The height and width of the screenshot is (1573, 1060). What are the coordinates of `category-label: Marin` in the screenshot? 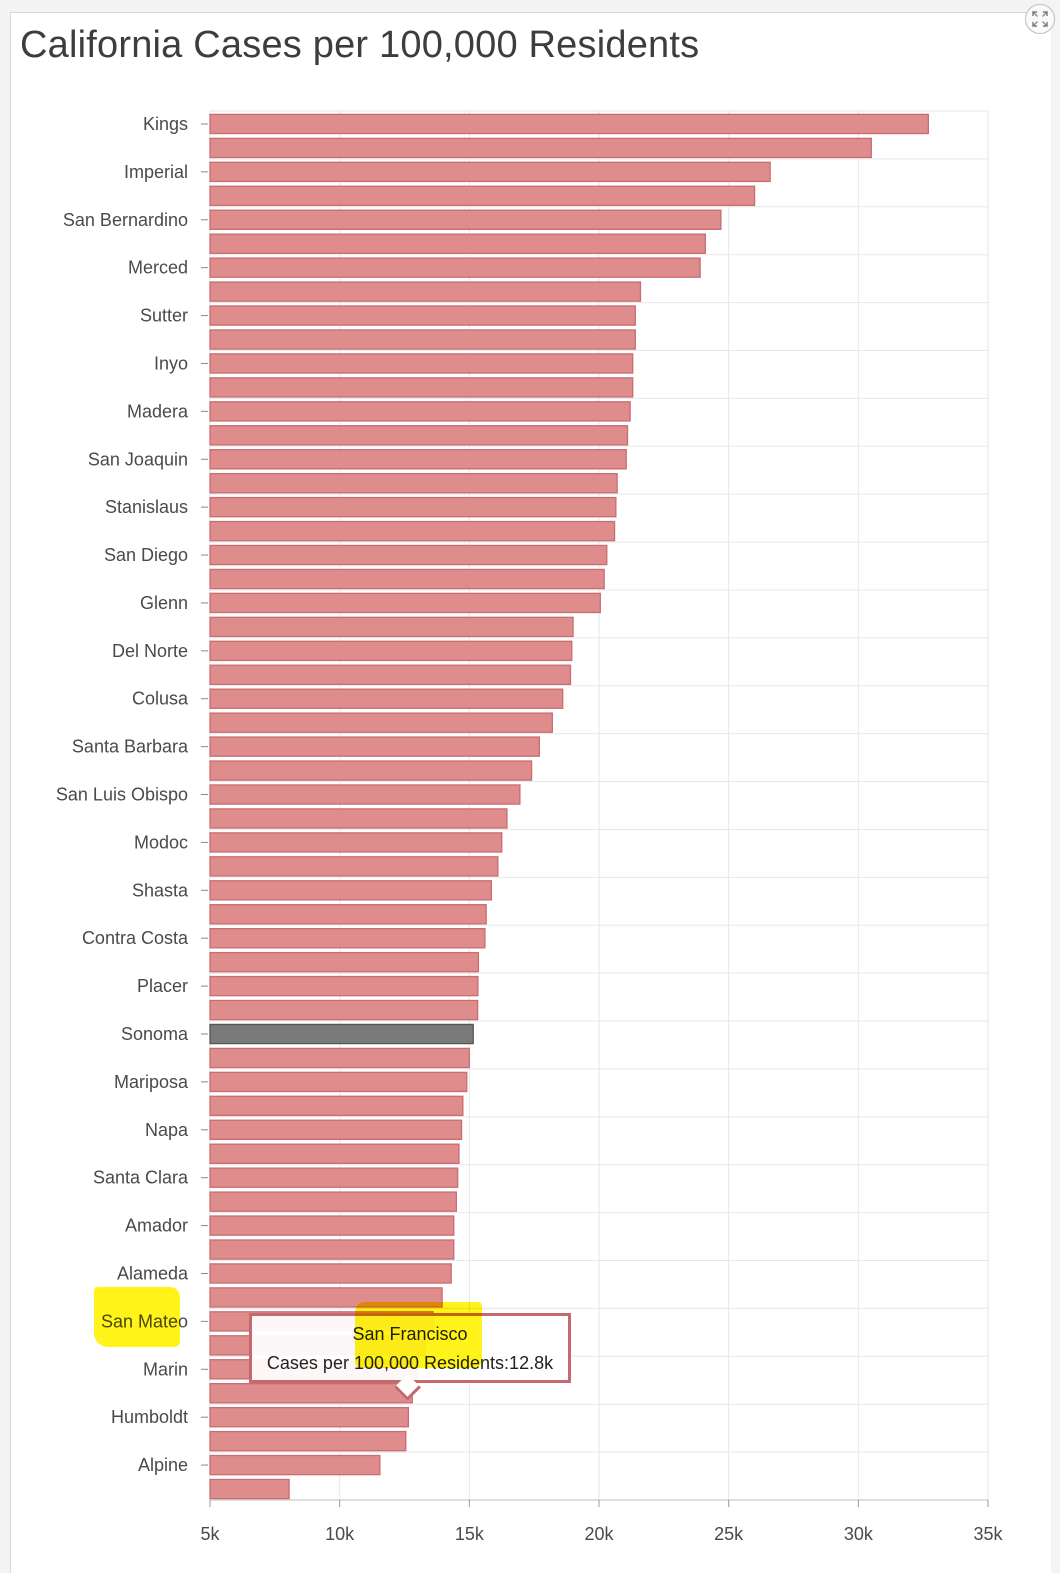 It's located at (165, 1369).